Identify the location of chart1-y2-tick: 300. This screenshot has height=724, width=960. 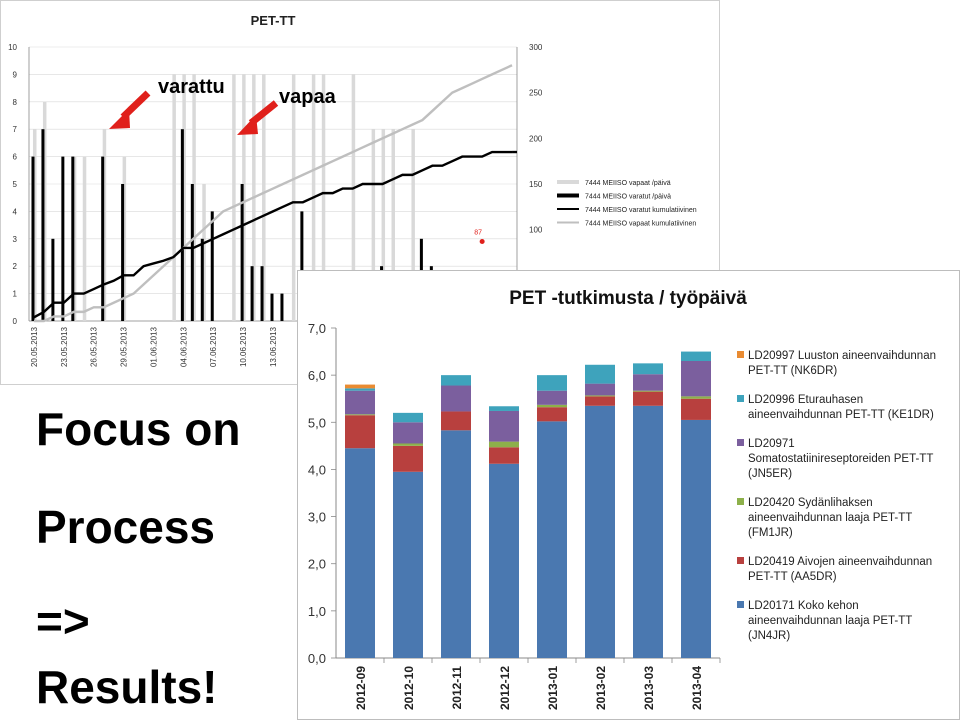
(536, 47).